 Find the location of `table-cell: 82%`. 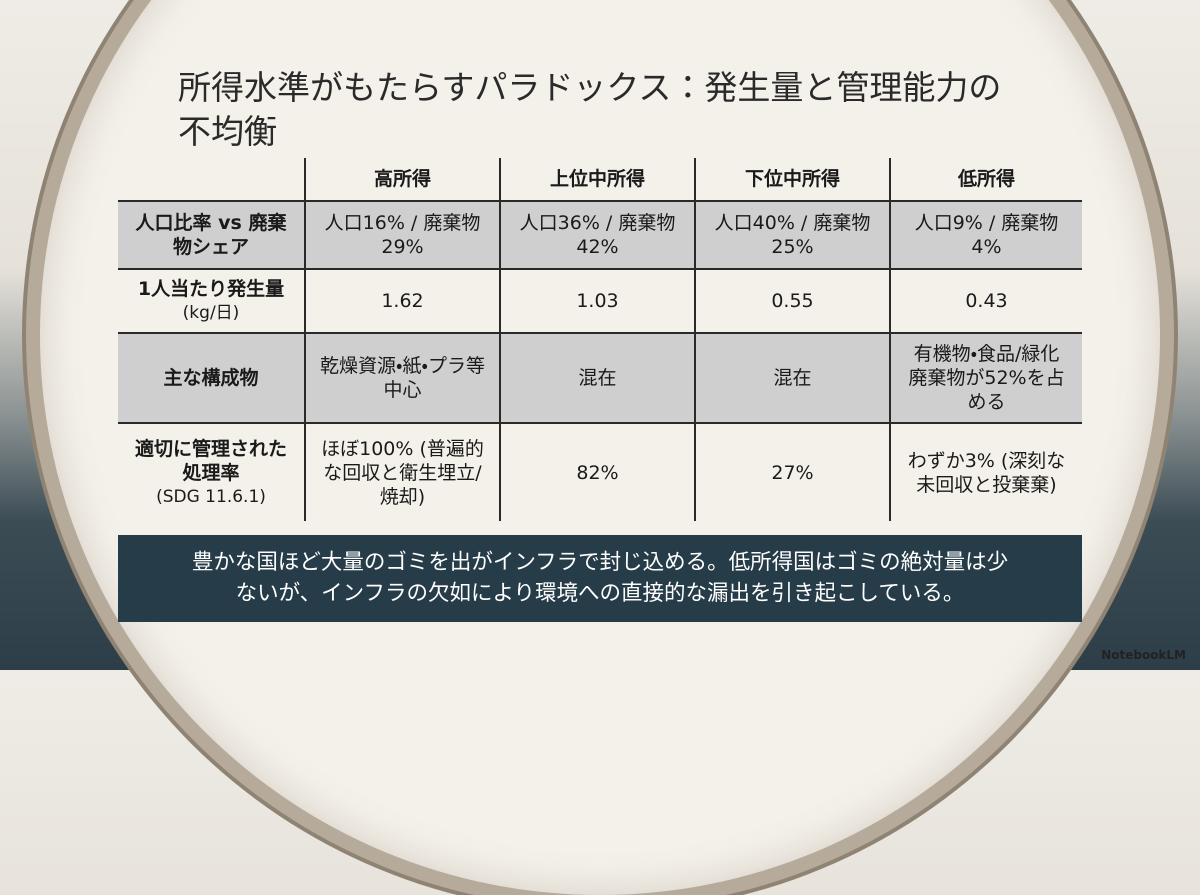

table-cell: 82% is located at coordinates (597, 472).